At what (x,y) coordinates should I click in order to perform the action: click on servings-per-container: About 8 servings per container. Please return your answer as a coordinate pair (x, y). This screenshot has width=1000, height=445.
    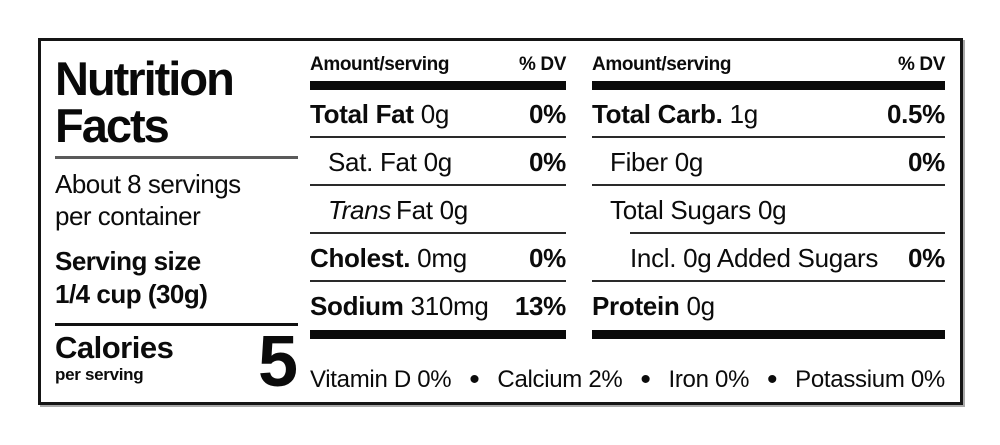
    Looking at the image, I should click on (176, 200).